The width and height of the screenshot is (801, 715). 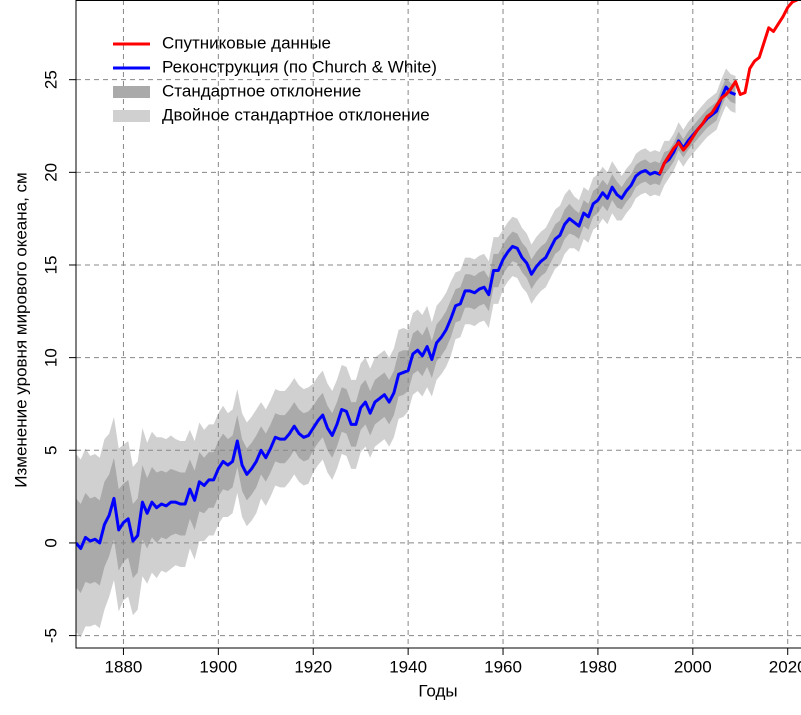 I want to click on legend-label: Спутниковые данные, so click(x=246, y=42).